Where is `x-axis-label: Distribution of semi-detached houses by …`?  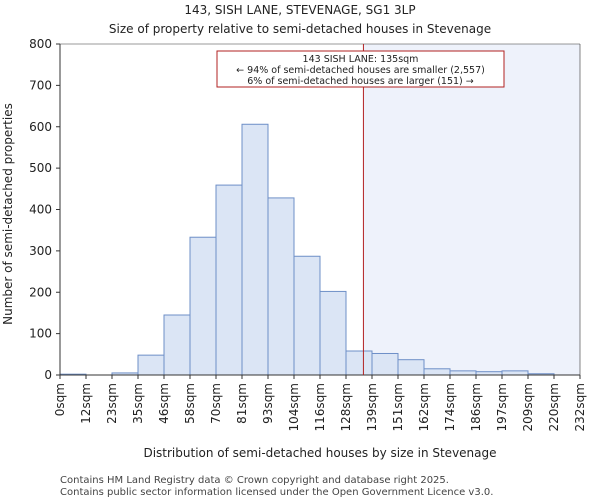 x-axis-label: Distribution of semi-detached houses by … is located at coordinates (319, 453).